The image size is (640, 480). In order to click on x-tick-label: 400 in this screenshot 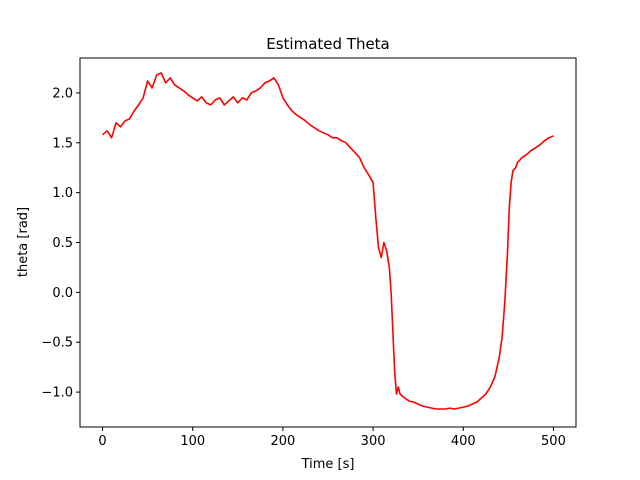, I will do `click(463, 441)`.